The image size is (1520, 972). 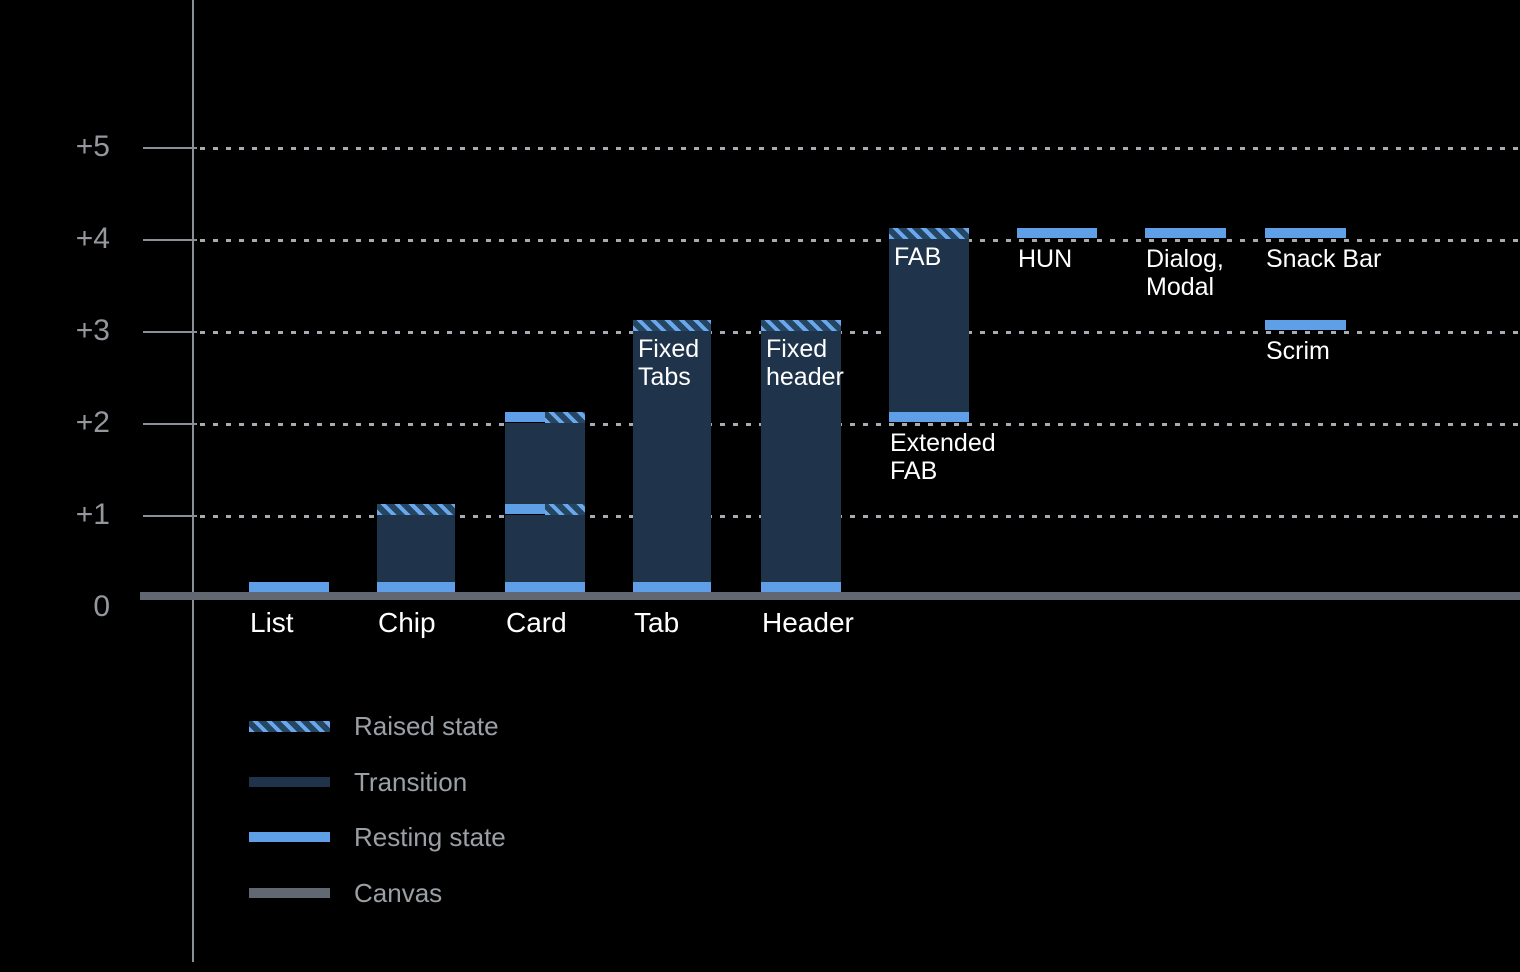 I want to click on annotation-fixed-tabs: Fixed Tabs, so click(x=669, y=363).